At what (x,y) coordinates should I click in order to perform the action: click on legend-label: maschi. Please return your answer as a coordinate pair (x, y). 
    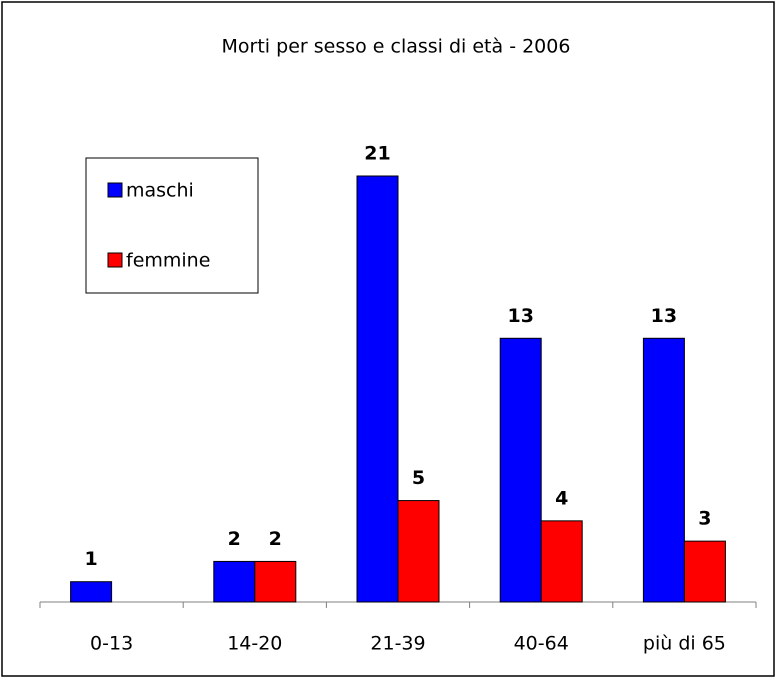
    Looking at the image, I should click on (160, 191).